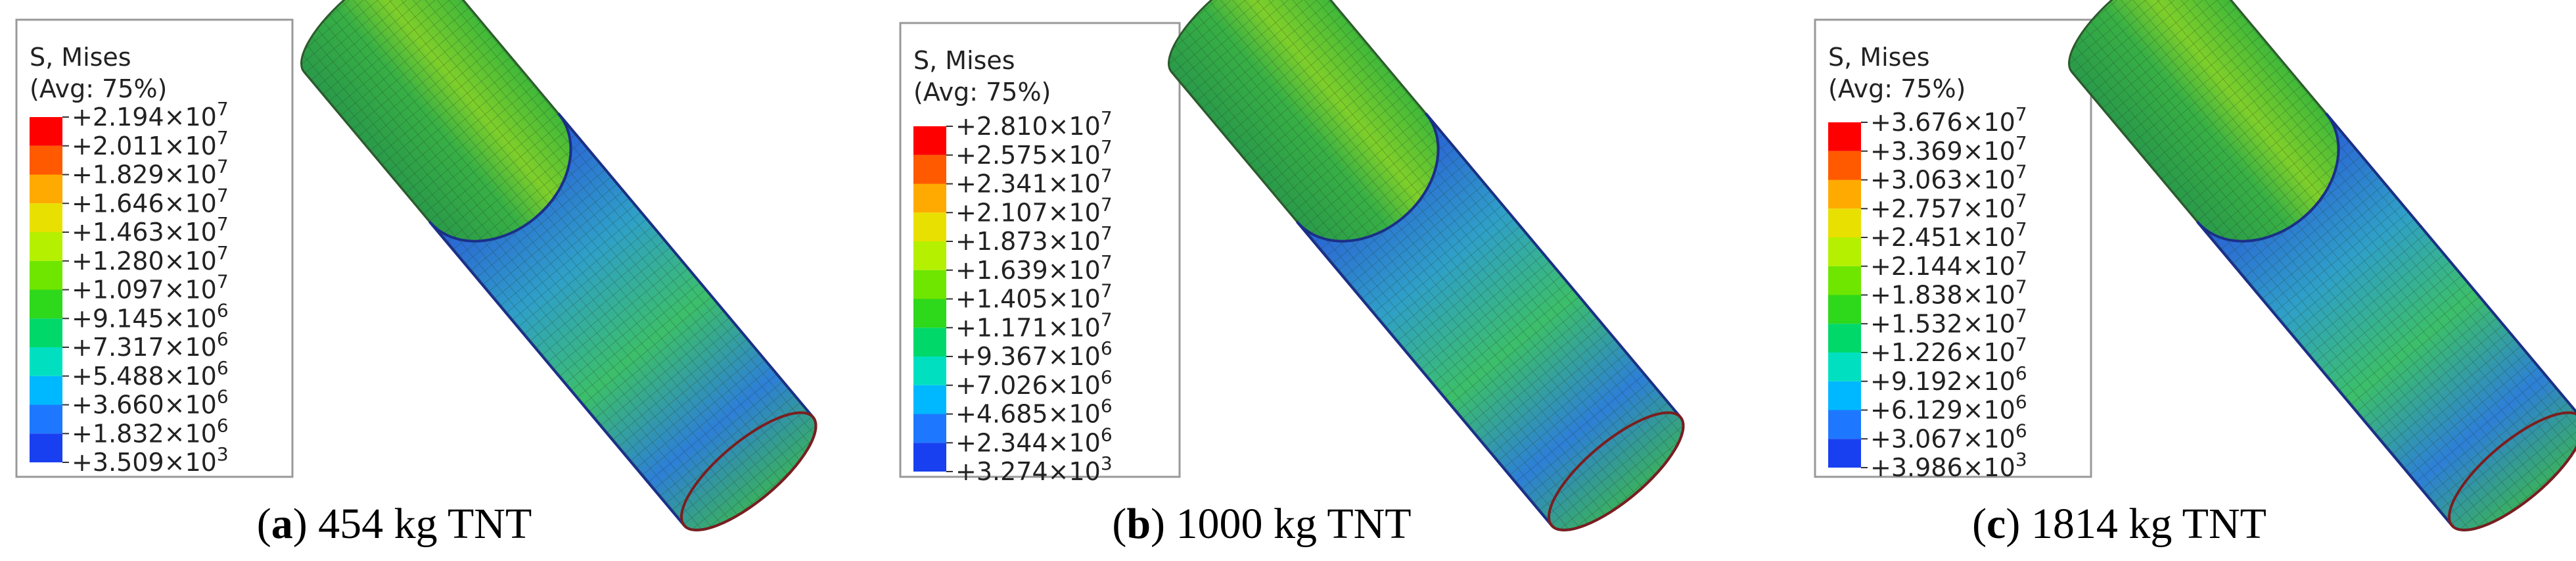 This screenshot has height=561, width=2576. Describe the element at coordinates (118, 261) in the screenshot. I see `mantissa: +1.280` at that location.